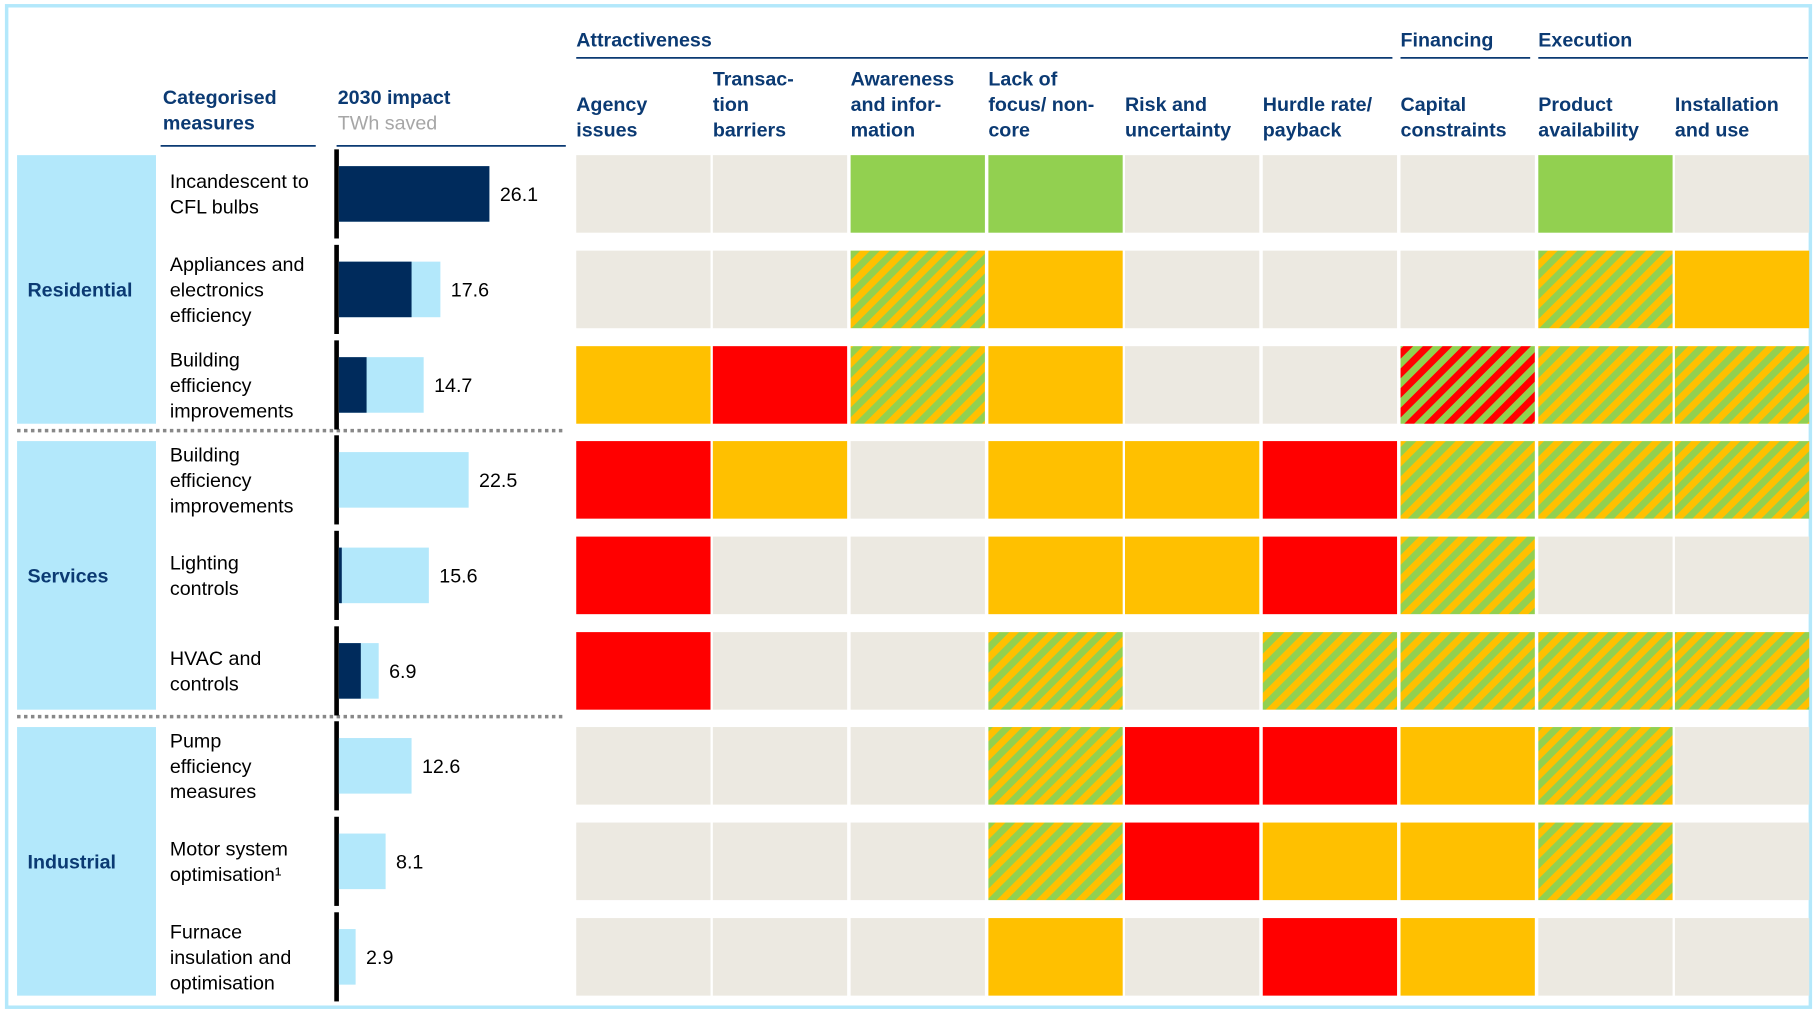 This screenshot has width=1817, height=1013. I want to click on column-label: Installation, so click(1727, 105).